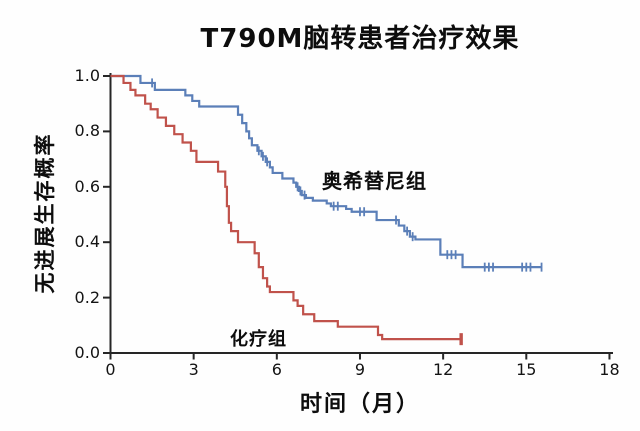 Image resolution: width=640 pixels, height=431 pixels. Describe the element at coordinates (443, 369) in the screenshot. I see `x-tick-label: 12` at that location.